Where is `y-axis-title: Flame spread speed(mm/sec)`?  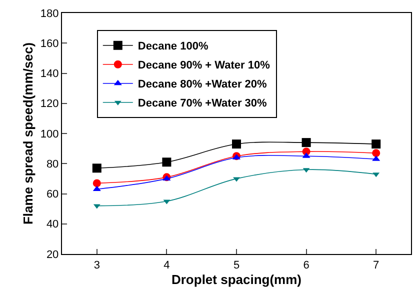
y-axis-title: Flame spread speed(mm/sec) is located at coordinates (28, 133).